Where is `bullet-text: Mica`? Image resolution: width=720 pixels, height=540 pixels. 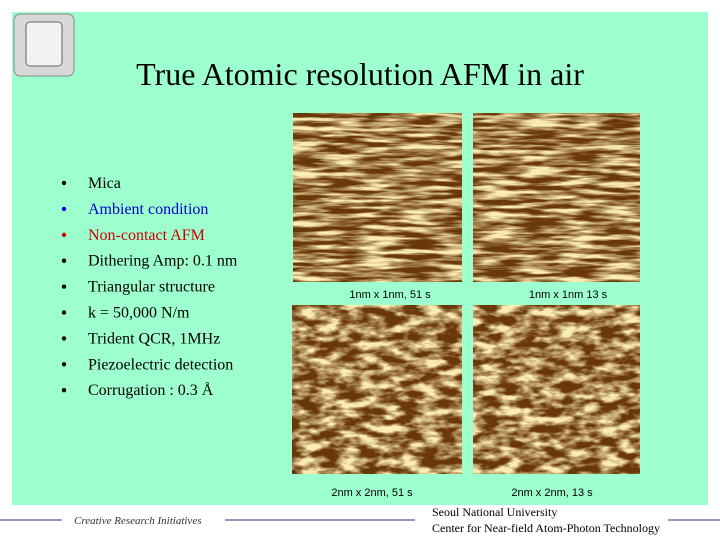
bullet-text: Mica is located at coordinates (104, 183).